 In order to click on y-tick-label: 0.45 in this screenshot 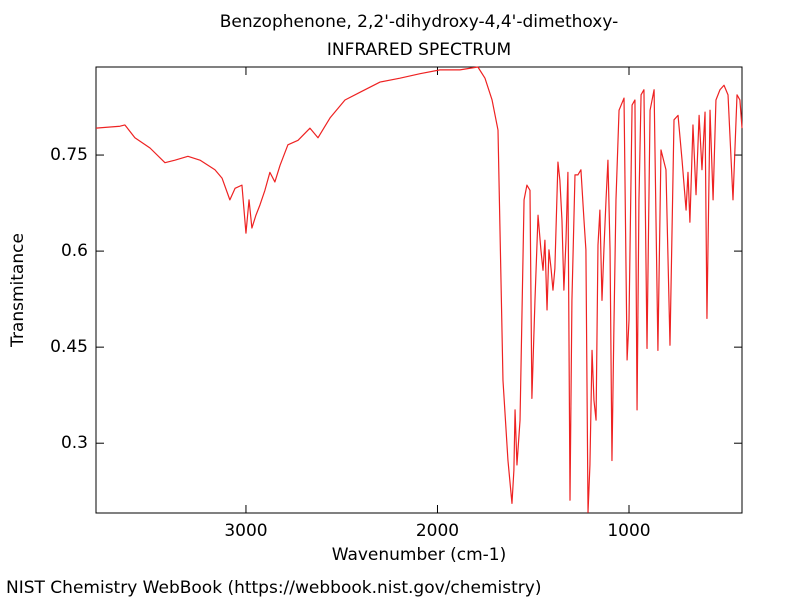, I will do `click(69, 347)`.